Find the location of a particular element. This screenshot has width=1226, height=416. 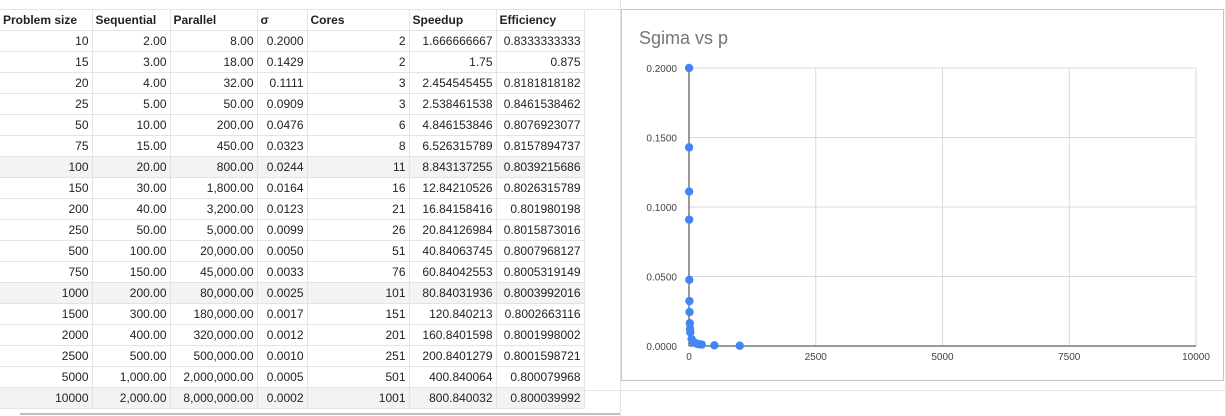

table-cell: 0.2000 is located at coordinates (282, 41).